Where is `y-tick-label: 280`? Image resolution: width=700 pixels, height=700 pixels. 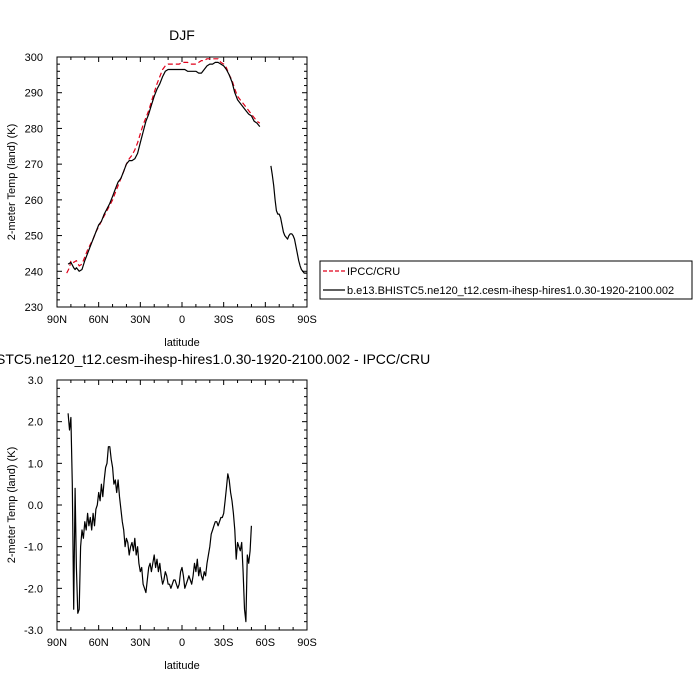 y-tick-label: 280 is located at coordinates (34, 129).